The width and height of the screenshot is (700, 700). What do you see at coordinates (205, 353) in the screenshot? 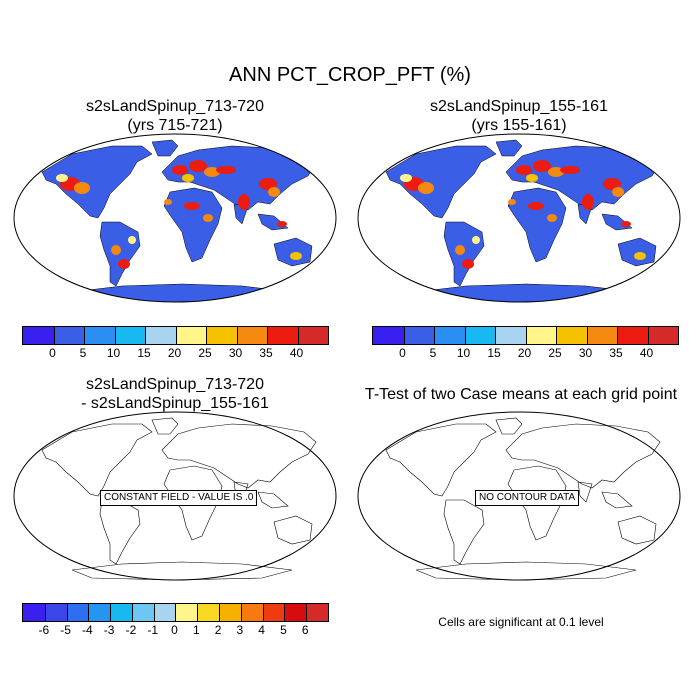
I see `colorbar-tick-label: 25` at bounding box center [205, 353].